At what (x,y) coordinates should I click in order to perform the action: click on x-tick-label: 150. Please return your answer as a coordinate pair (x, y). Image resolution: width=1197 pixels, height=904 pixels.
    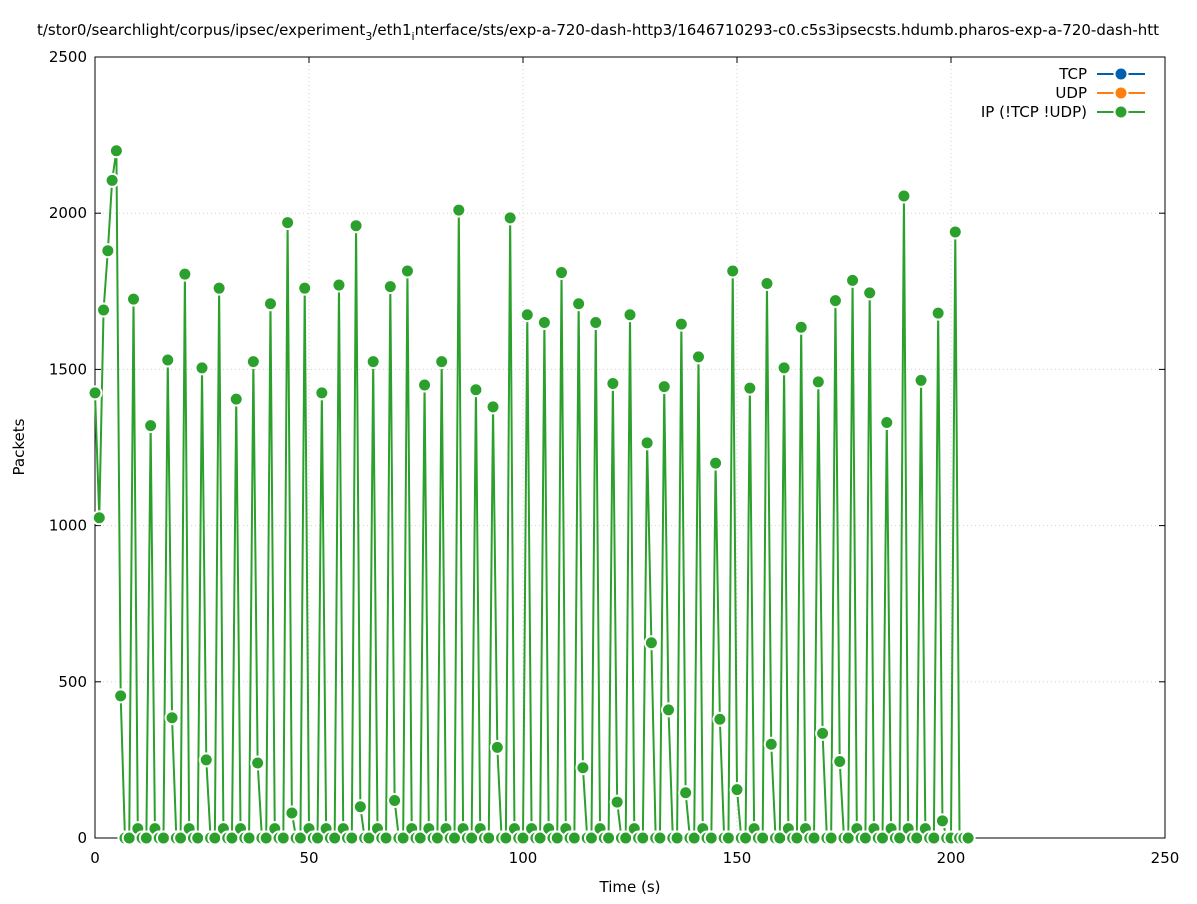
    Looking at the image, I should click on (737, 858).